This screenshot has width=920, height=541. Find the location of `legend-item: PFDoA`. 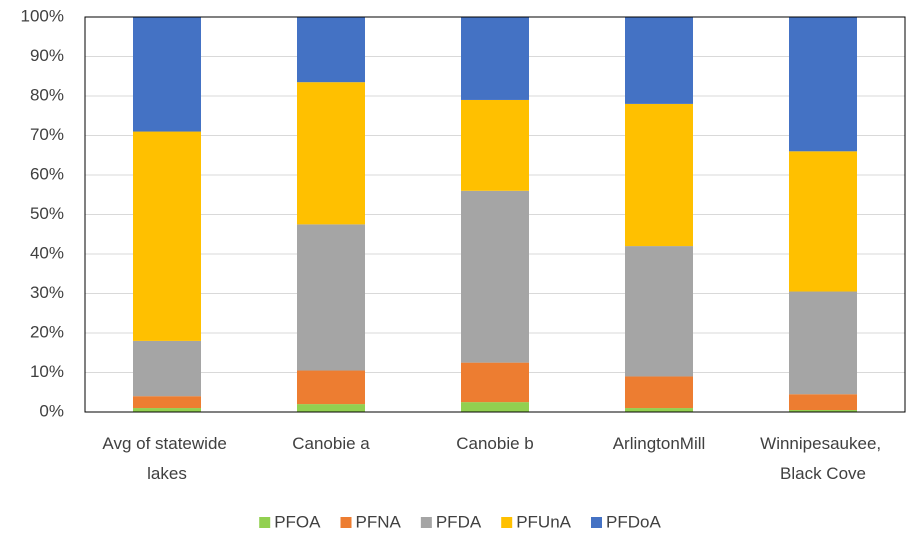

legend-item: PFDoA is located at coordinates (625, 521).